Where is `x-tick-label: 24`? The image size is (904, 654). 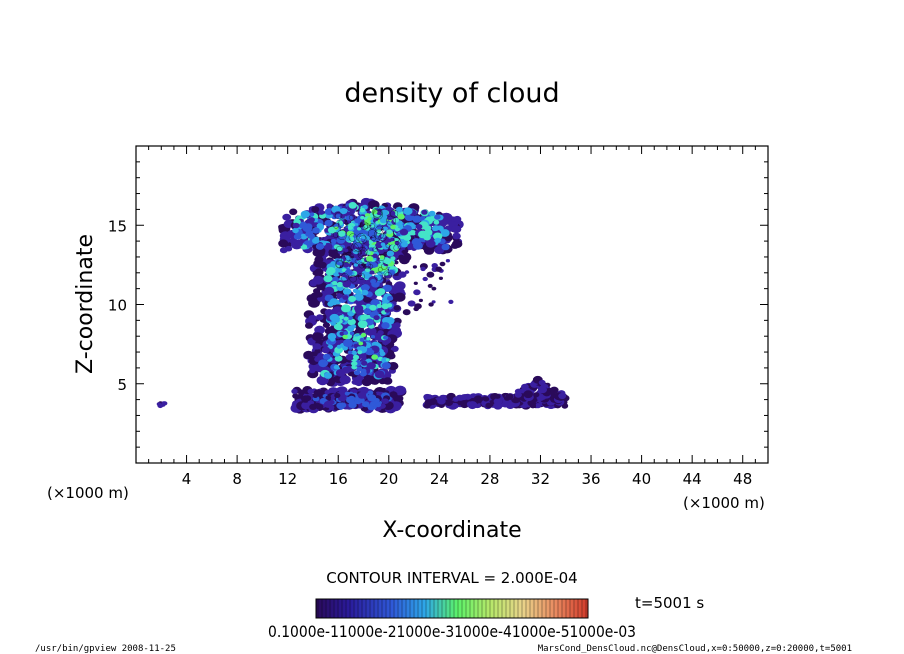 x-tick-label: 24 is located at coordinates (439, 479).